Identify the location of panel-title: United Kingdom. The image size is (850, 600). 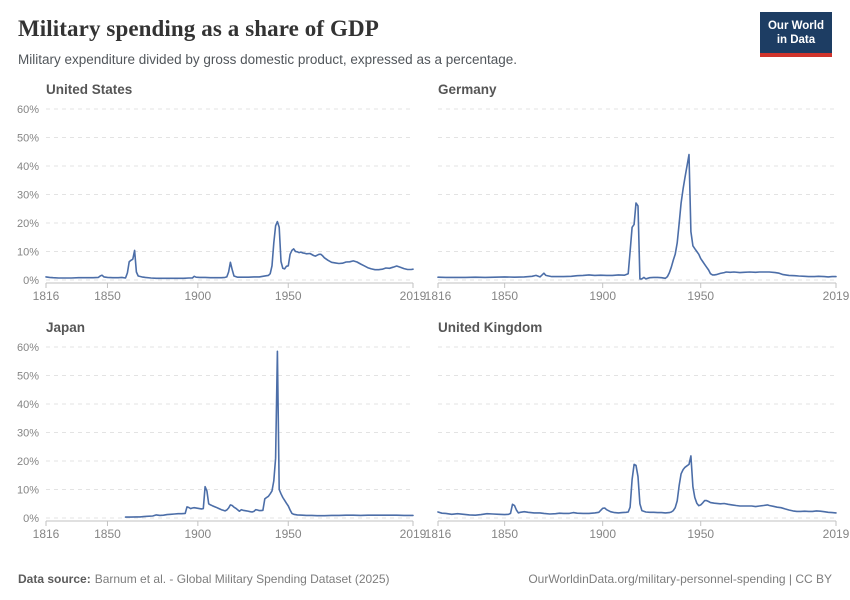
(490, 327).